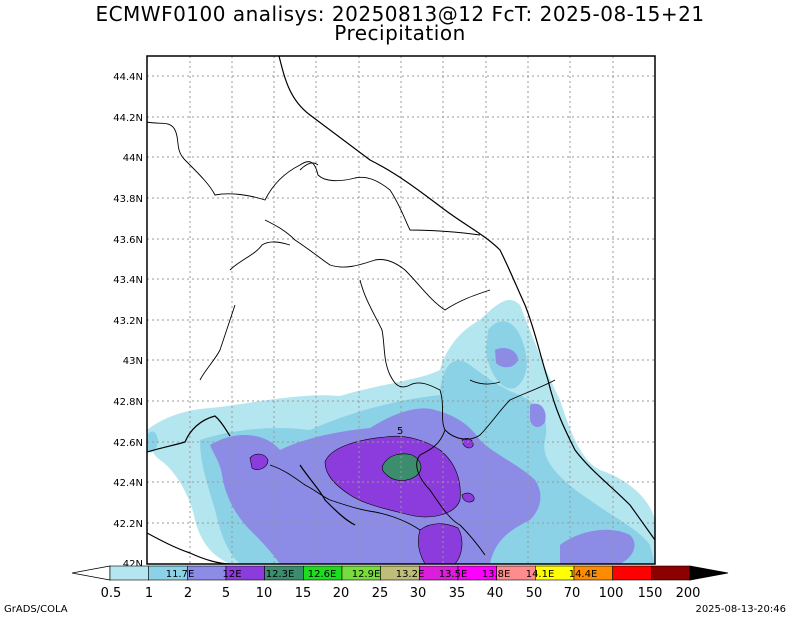  Describe the element at coordinates (128, 402) in the screenshot. I see `lat-label: 42.8N` at that location.